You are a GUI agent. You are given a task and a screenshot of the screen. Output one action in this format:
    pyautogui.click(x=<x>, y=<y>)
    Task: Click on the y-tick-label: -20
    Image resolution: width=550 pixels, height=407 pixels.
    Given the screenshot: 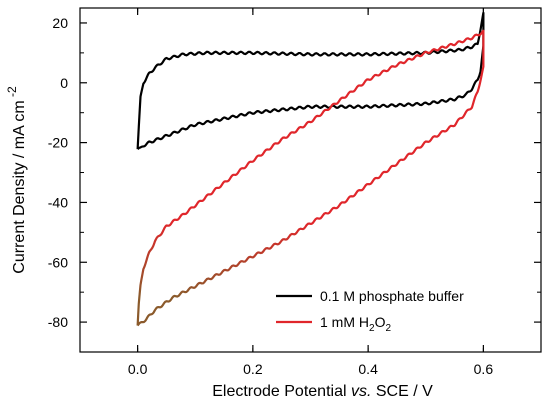 What is the action you would take?
    pyautogui.click(x=58, y=143)
    